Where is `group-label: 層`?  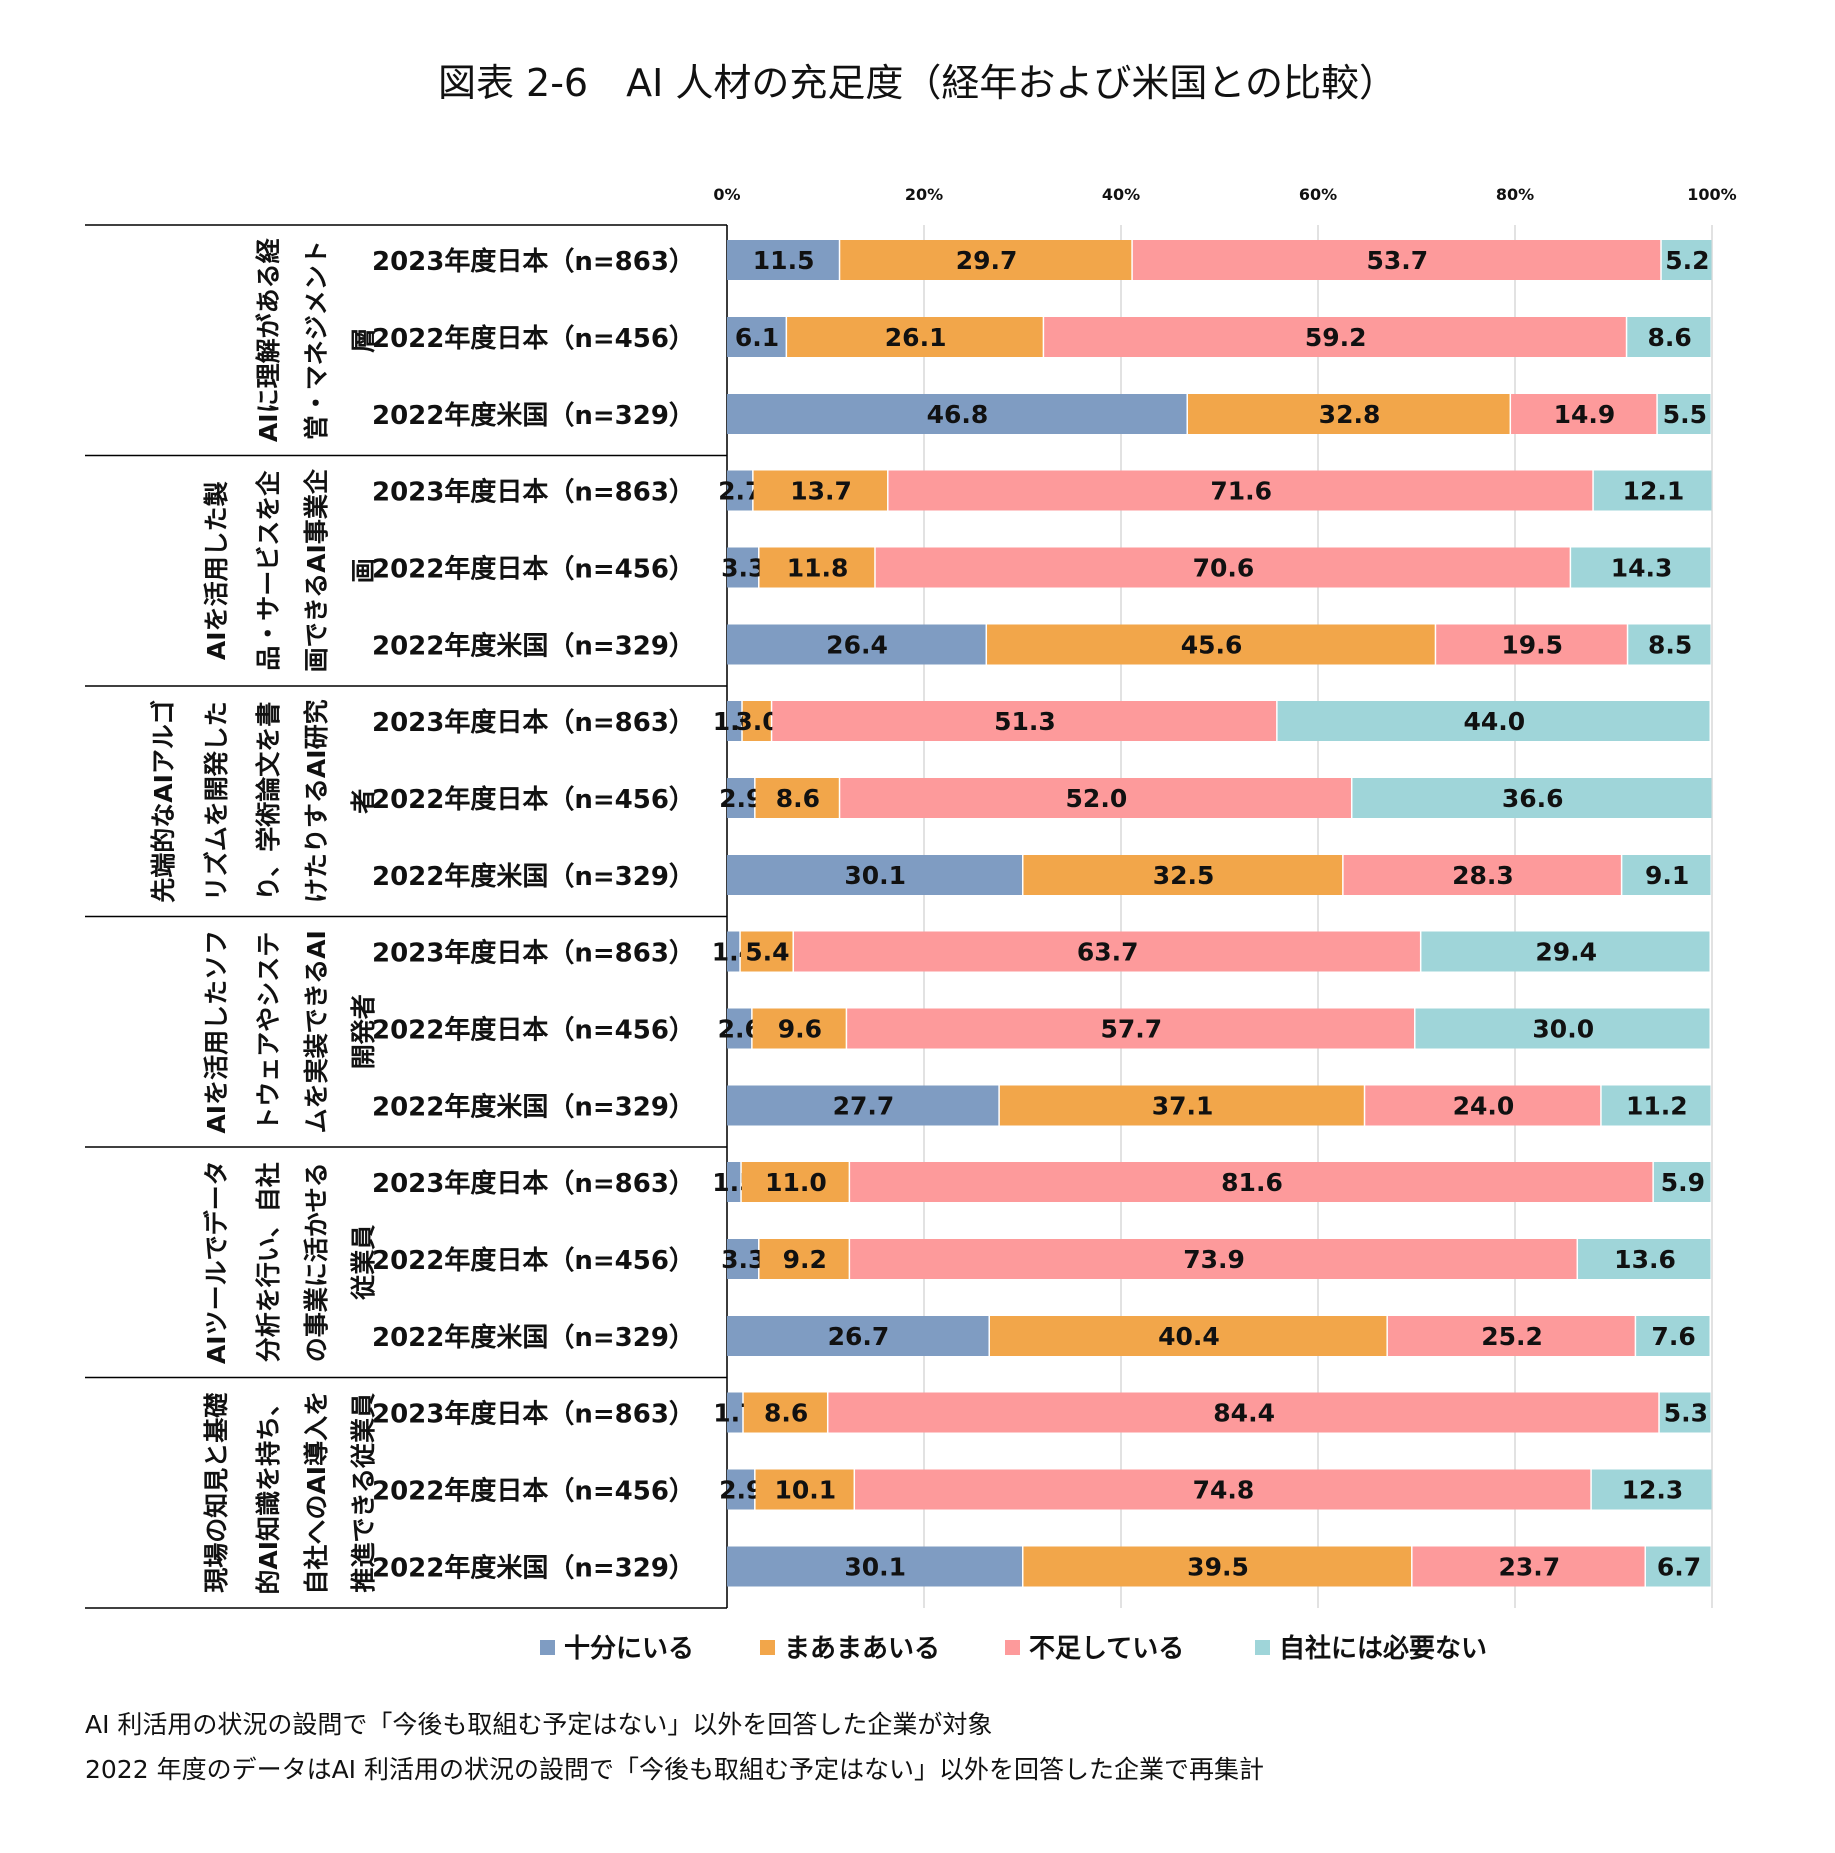 group-label: 層 is located at coordinates (363, 340).